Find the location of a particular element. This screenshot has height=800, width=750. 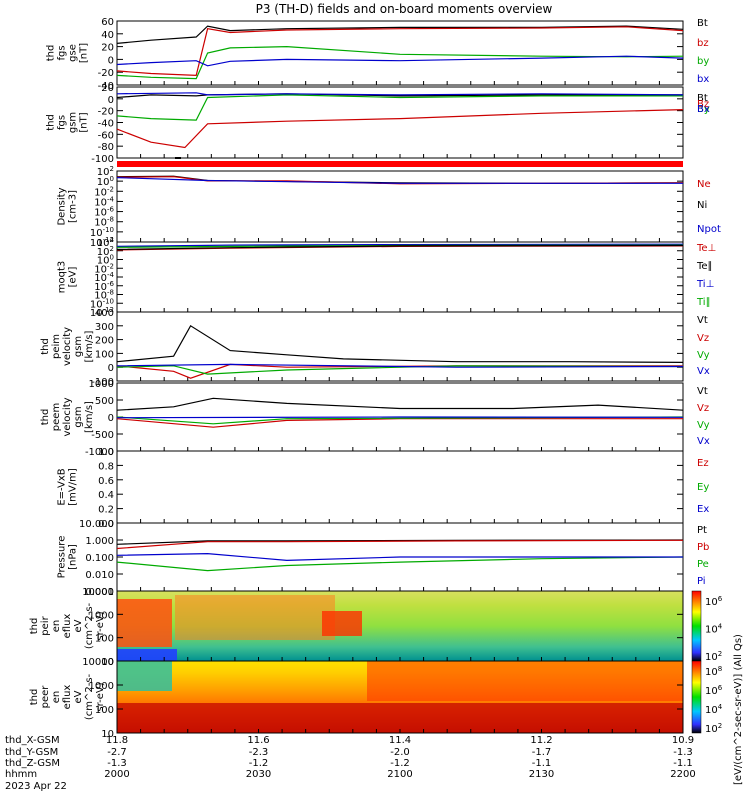

legend-Vt: Vt is located at coordinates (702, 320).